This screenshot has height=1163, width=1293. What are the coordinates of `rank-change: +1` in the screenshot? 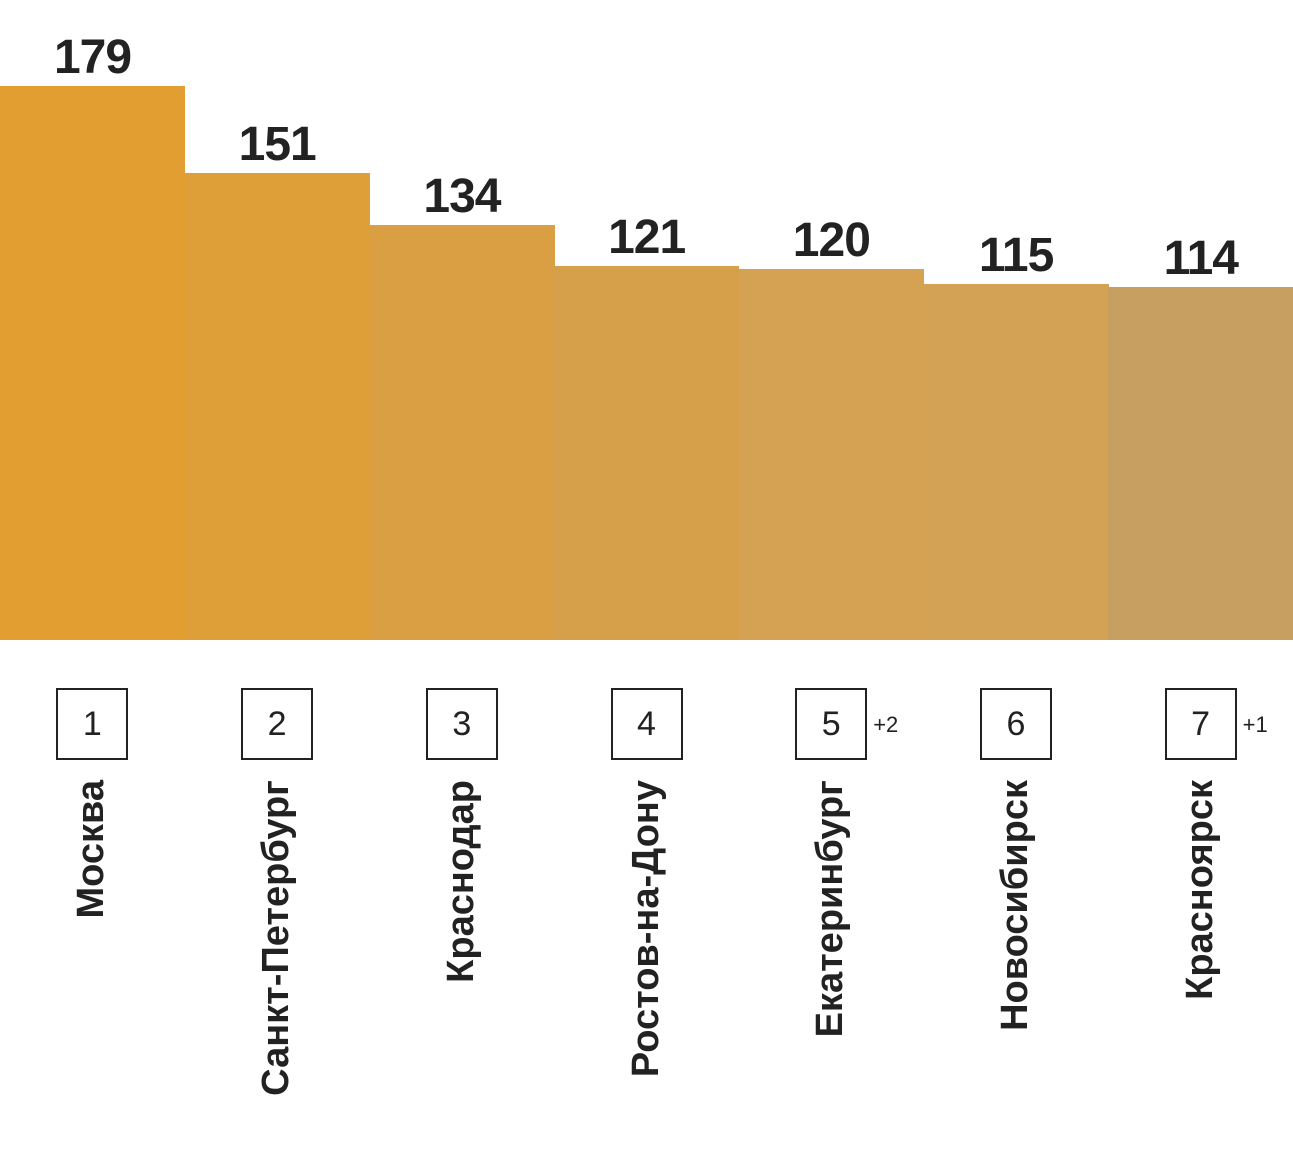 It's located at (1255, 724).